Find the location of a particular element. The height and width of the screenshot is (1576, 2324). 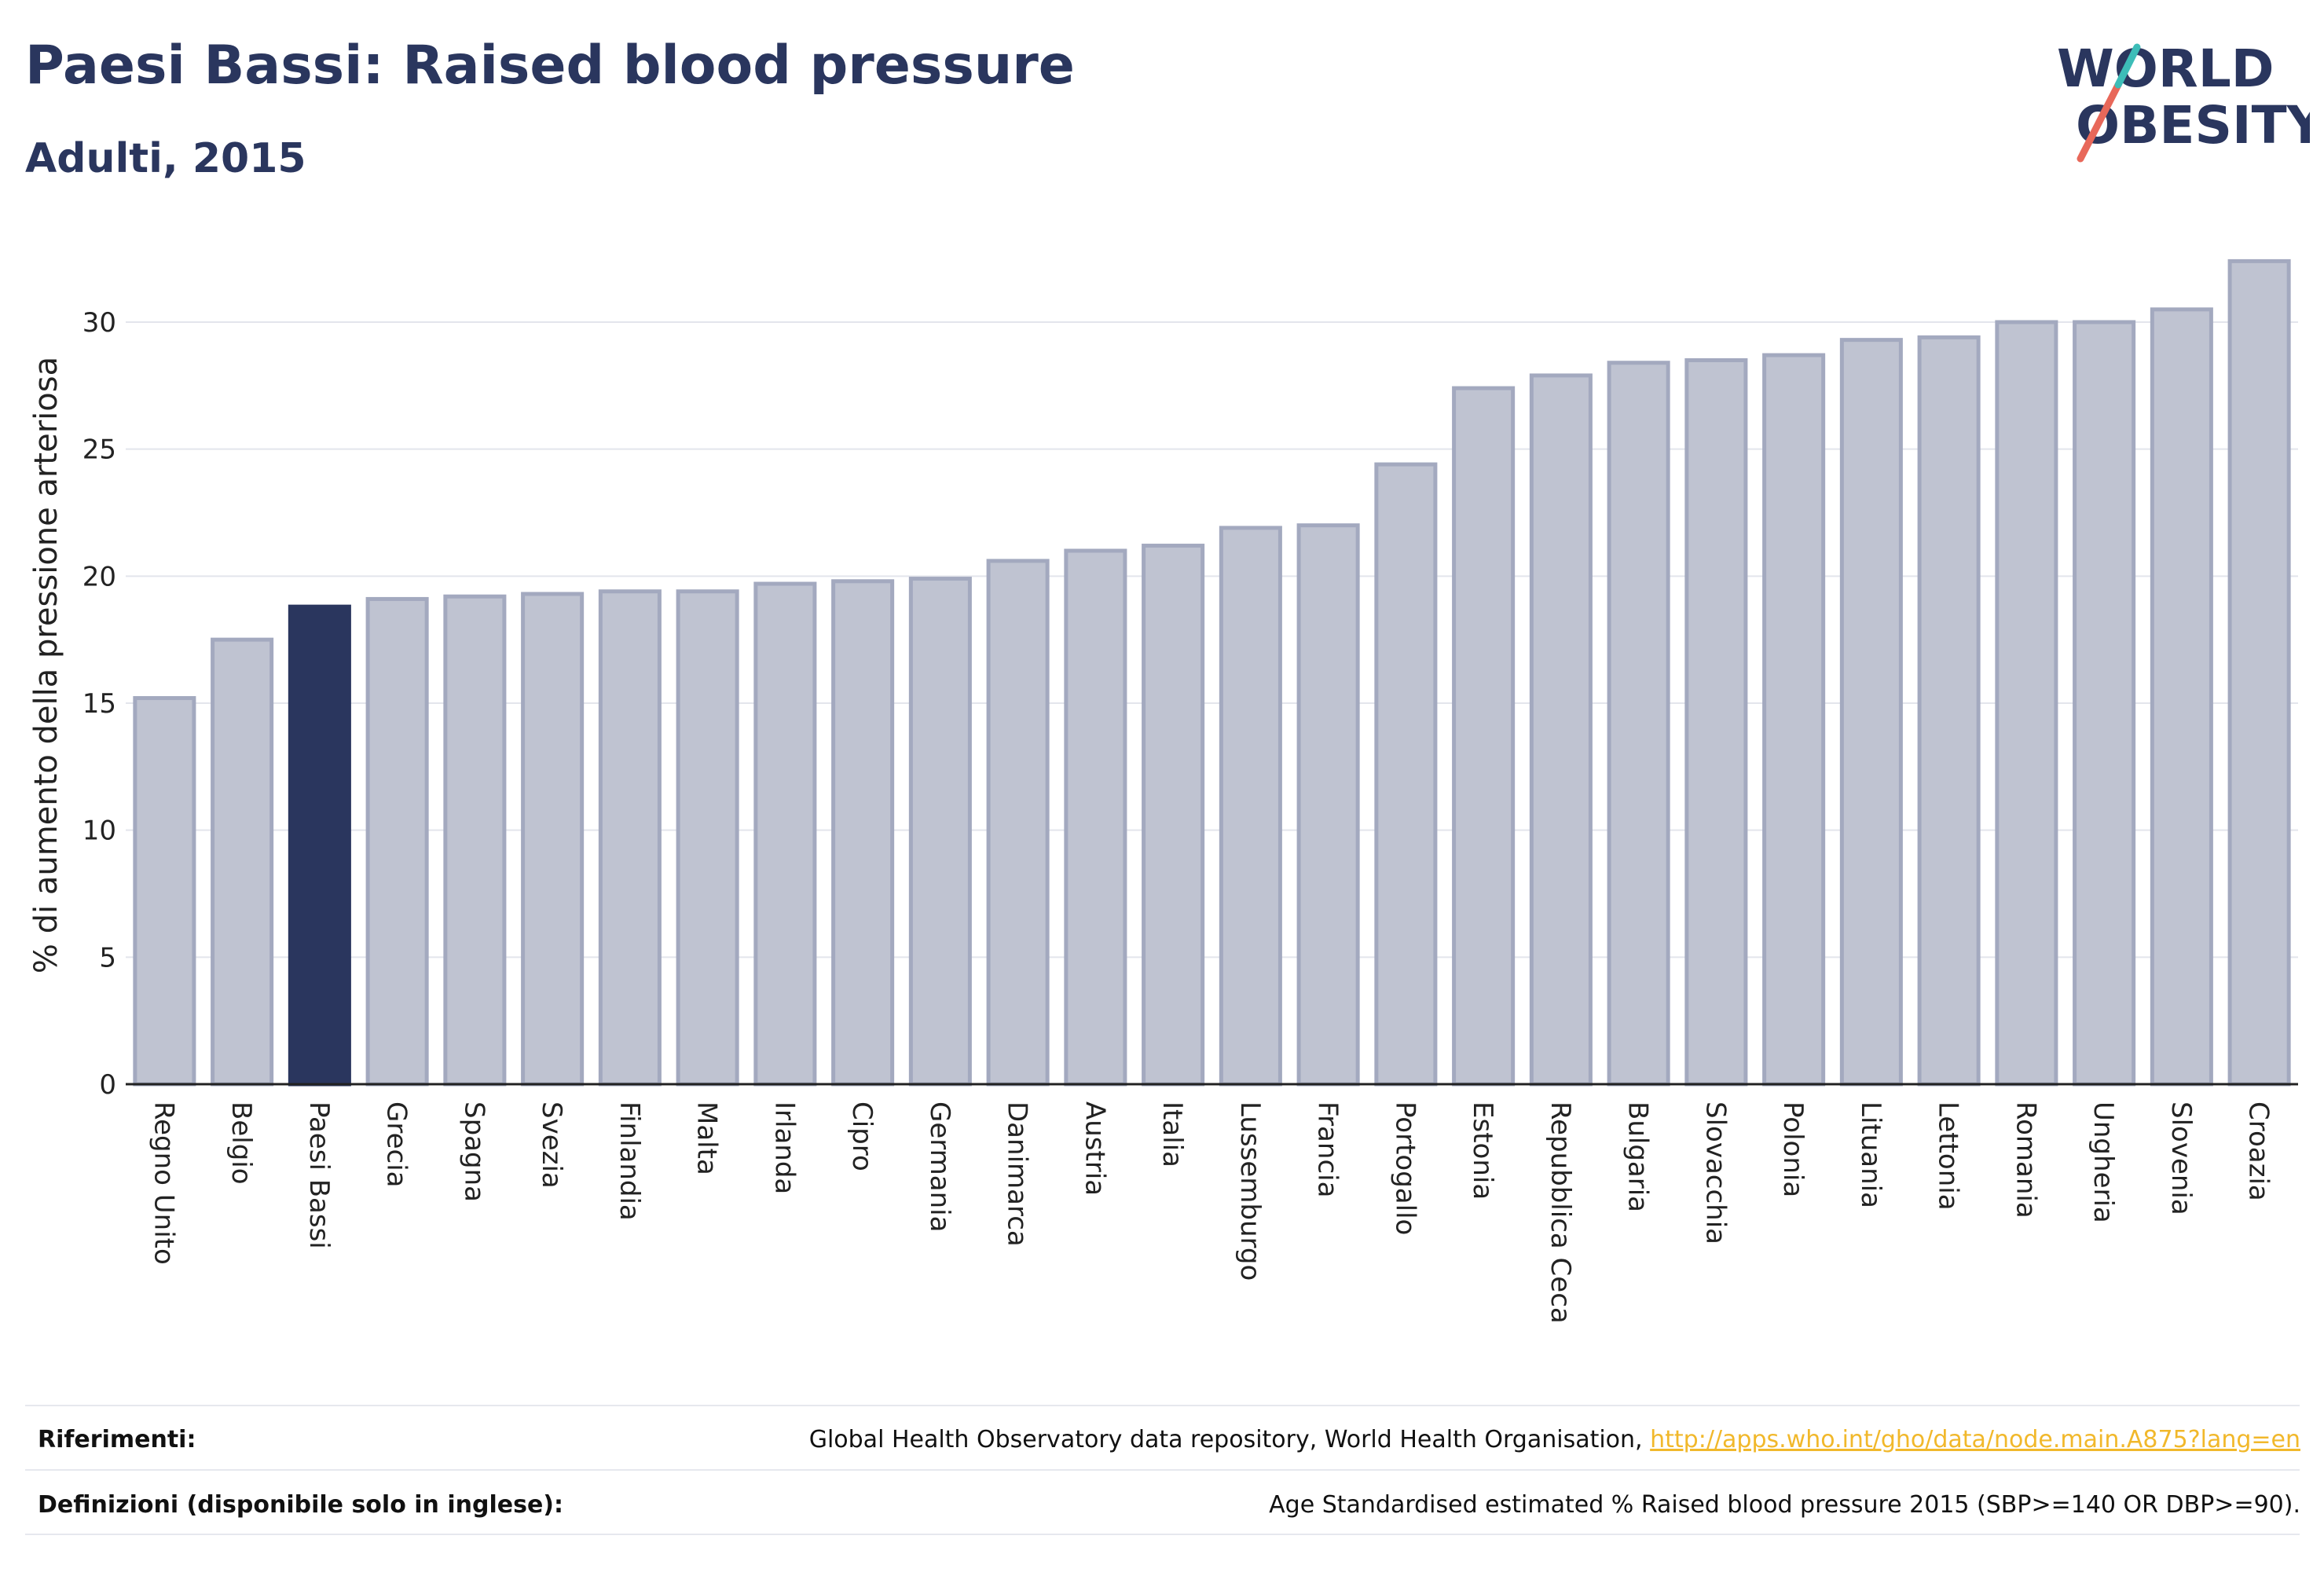

x-tick-label: Polonia is located at coordinates (1793, 1149).